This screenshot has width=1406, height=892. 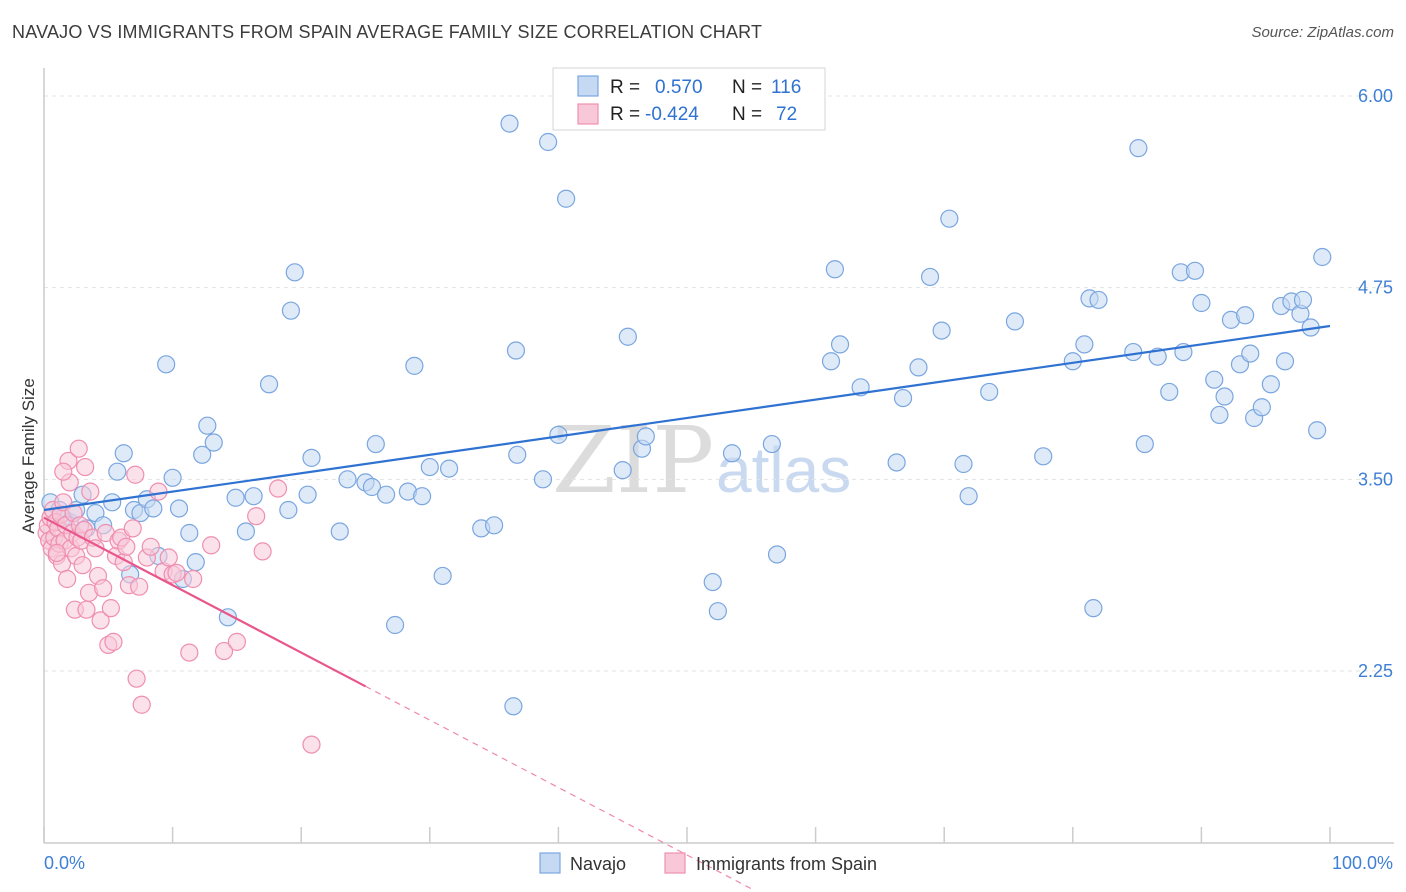 I want to click on trend-line-spain, so click(x=205, y=602).